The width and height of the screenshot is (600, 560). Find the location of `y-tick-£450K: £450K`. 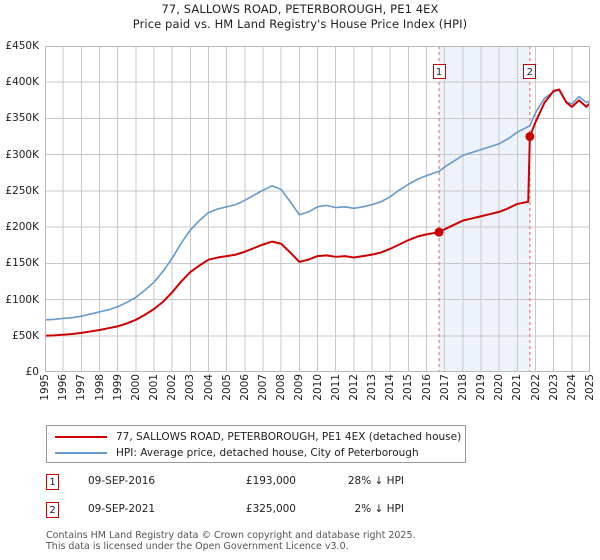

y-tick-£450K: £450K is located at coordinates (22, 46).